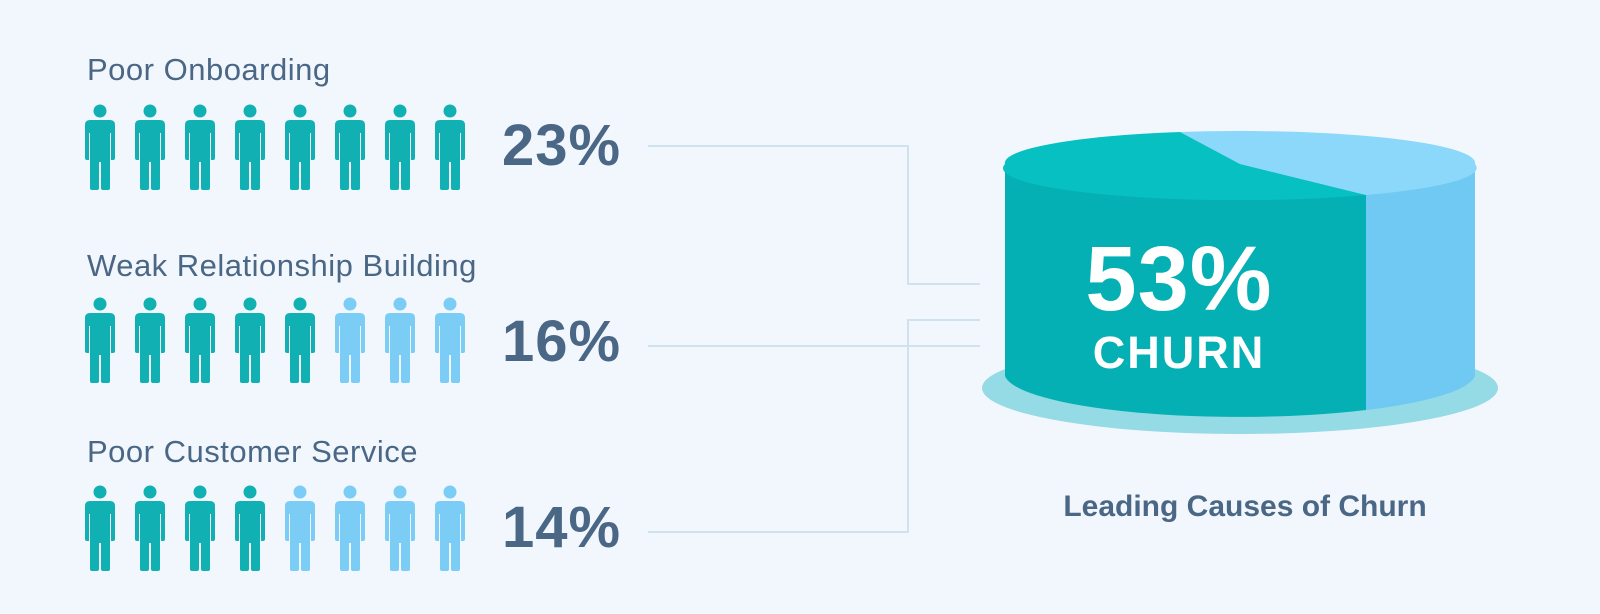 The height and width of the screenshot is (614, 1600). Describe the element at coordinates (1179, 352) in the screenshot. I see `churn-total-label: CHURN` at that location.